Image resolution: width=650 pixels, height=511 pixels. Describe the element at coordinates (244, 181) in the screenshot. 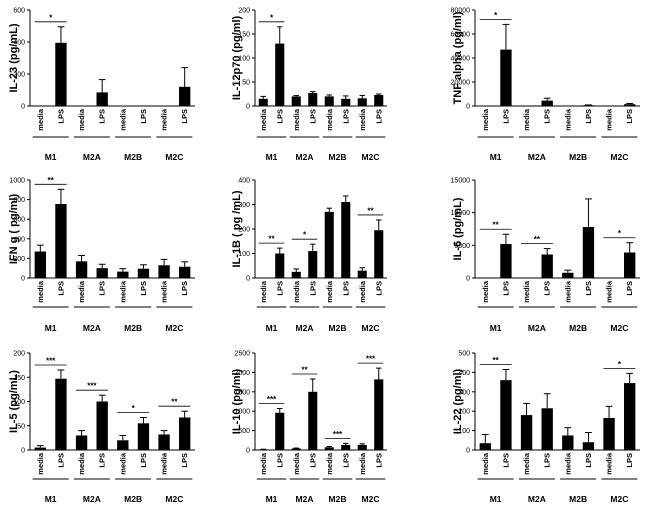

I see `y-tick-label: 400` at that location.